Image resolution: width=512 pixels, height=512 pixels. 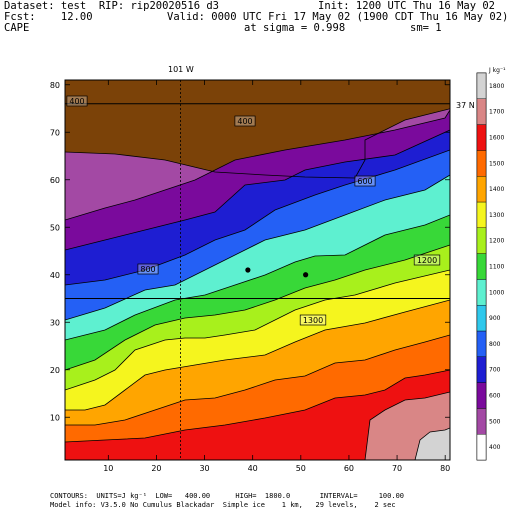 What do you see at coordinates (497, 70) in the screenshot?
I see `colorbar-units: J kg⁻¹` at bounding box center [497, 70].